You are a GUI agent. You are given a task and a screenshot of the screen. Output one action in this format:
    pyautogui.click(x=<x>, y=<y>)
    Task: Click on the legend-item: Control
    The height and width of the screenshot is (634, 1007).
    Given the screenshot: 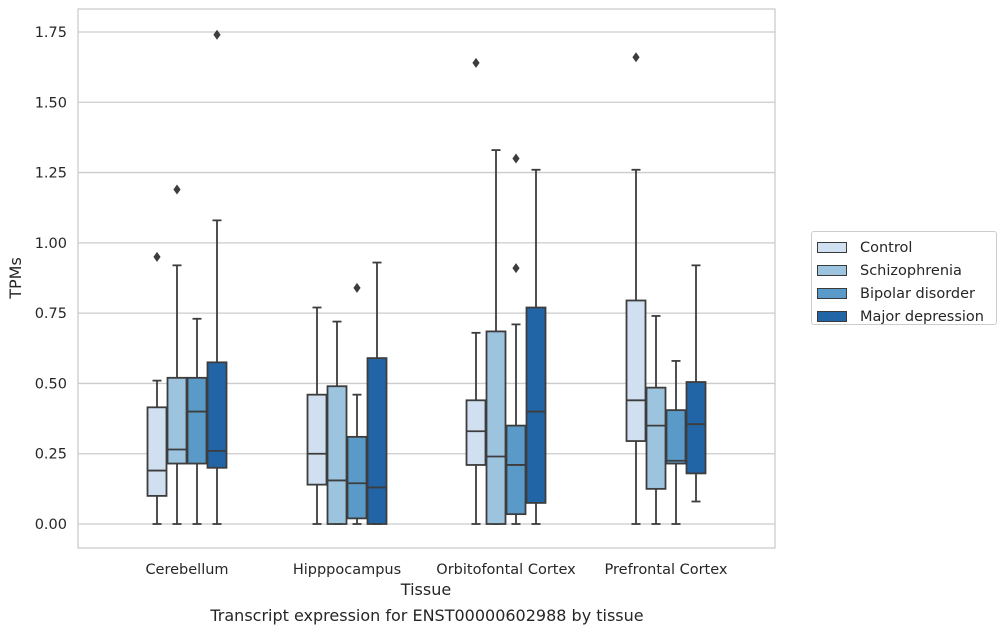 What is the action you would take?
    pyautogui.click(x=906, y=247)
    